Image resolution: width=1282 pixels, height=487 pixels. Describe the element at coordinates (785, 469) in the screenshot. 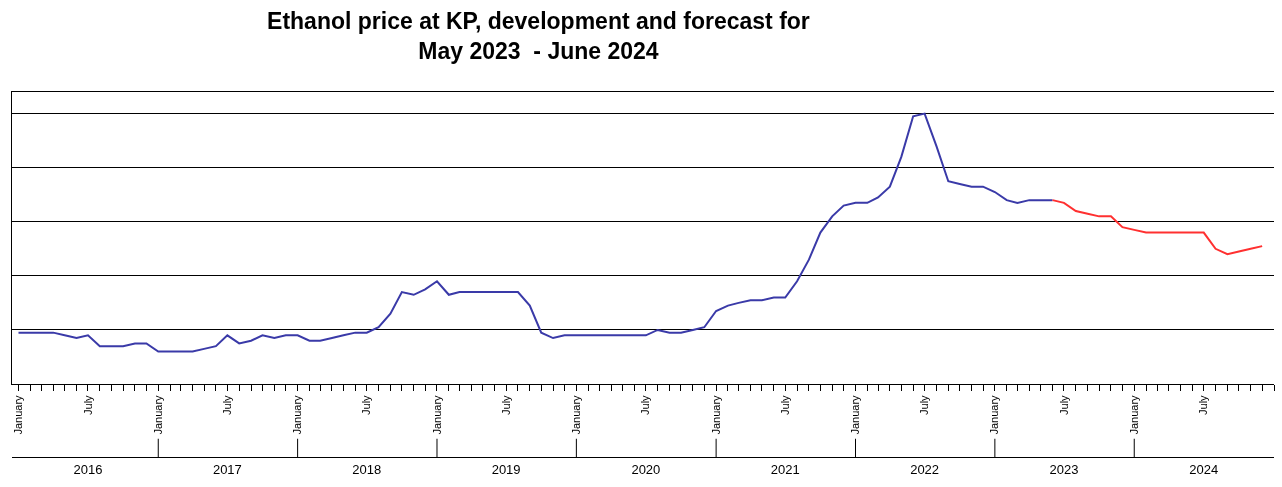

I see `x2-tick-label: 2021` at that location.